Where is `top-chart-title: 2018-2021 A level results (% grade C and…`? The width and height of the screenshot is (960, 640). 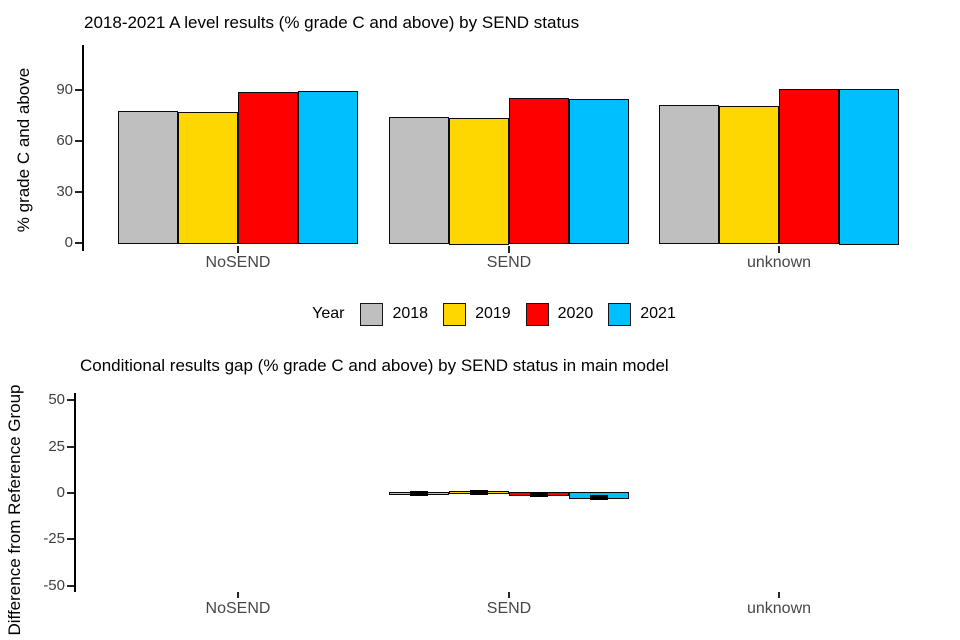 top-chart-title: 2018-2021 A level results (% grade C and… is located at coordinates (332, 22).